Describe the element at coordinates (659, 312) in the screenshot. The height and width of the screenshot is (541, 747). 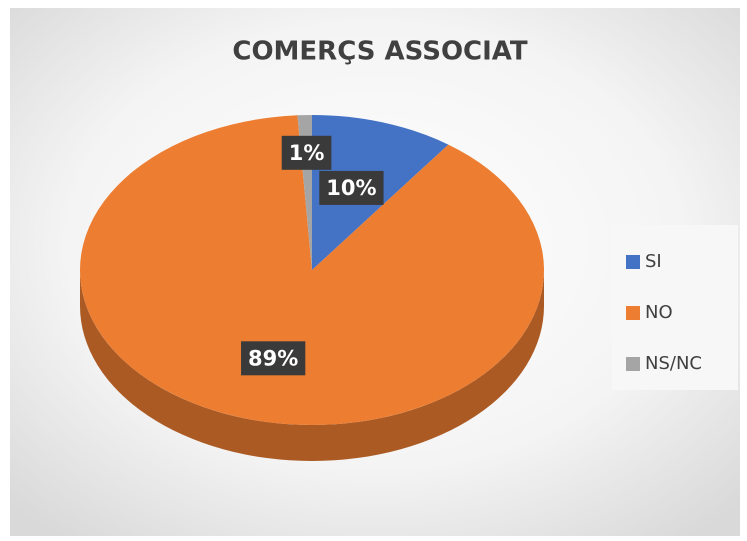
I see `legend-label: NO` at that location.